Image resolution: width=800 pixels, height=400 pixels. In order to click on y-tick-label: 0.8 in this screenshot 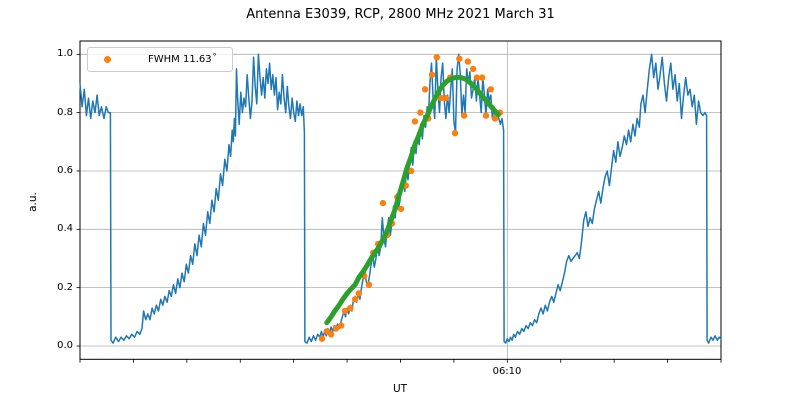, I will do `click(65, 112)`.